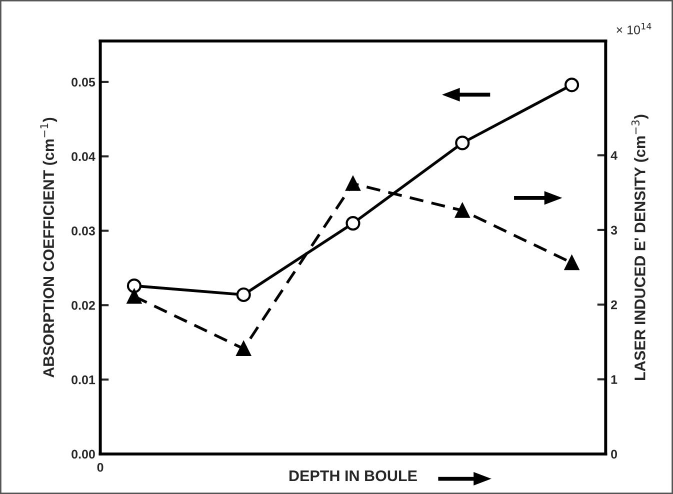 The width and height of the screenshot is (673, 494). What do you see at coordinates (84, 82) in the screenshot?
I see `y-tick-label: 0.05` at bounding box center [84, 82].